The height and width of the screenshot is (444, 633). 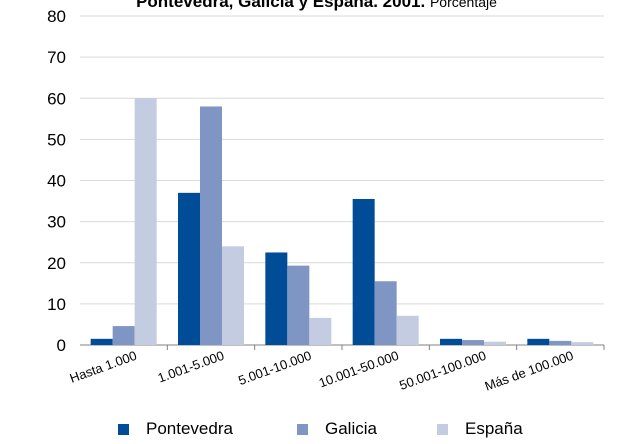 What do you see at coordinates (56, 139) in the screenshot?
I see `y-tick-label: 50` at bounding box center [56, 139].